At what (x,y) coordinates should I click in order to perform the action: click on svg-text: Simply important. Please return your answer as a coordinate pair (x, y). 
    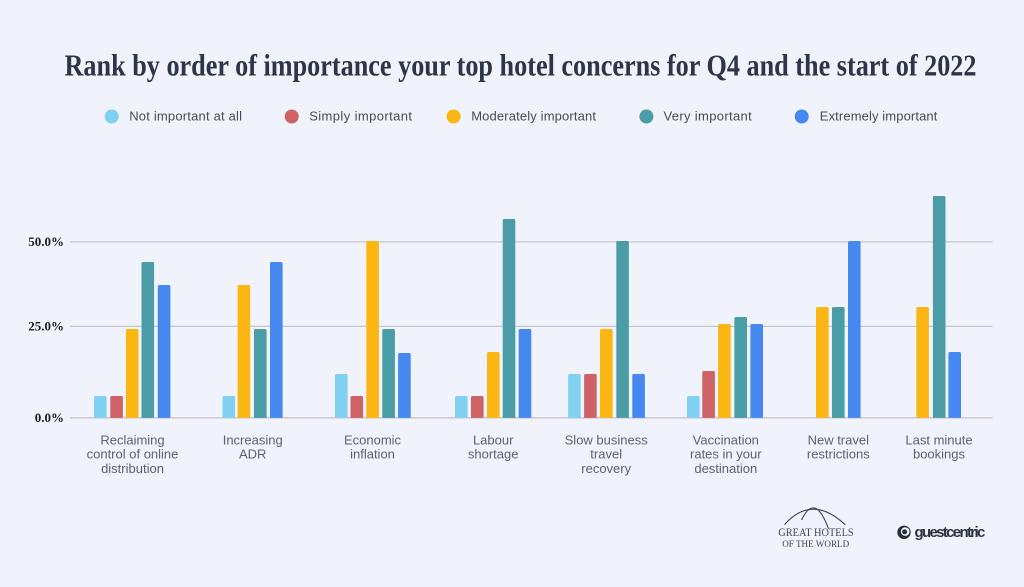
    Looking at the image, I should click on (360, 116).